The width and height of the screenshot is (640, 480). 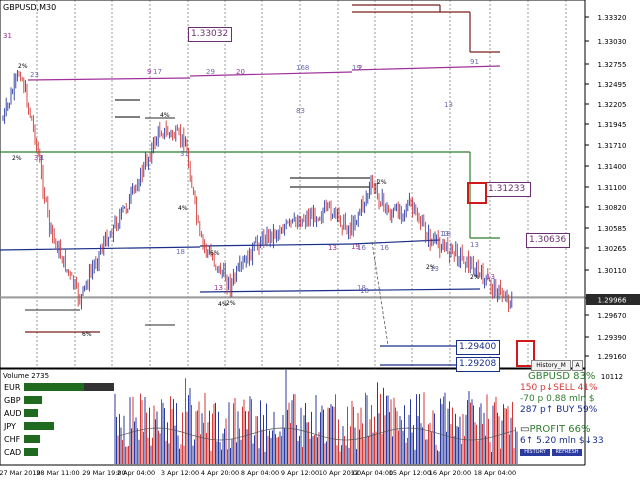 I want to click on price-tick-label: 1.33320, so click(x=612, y=18).